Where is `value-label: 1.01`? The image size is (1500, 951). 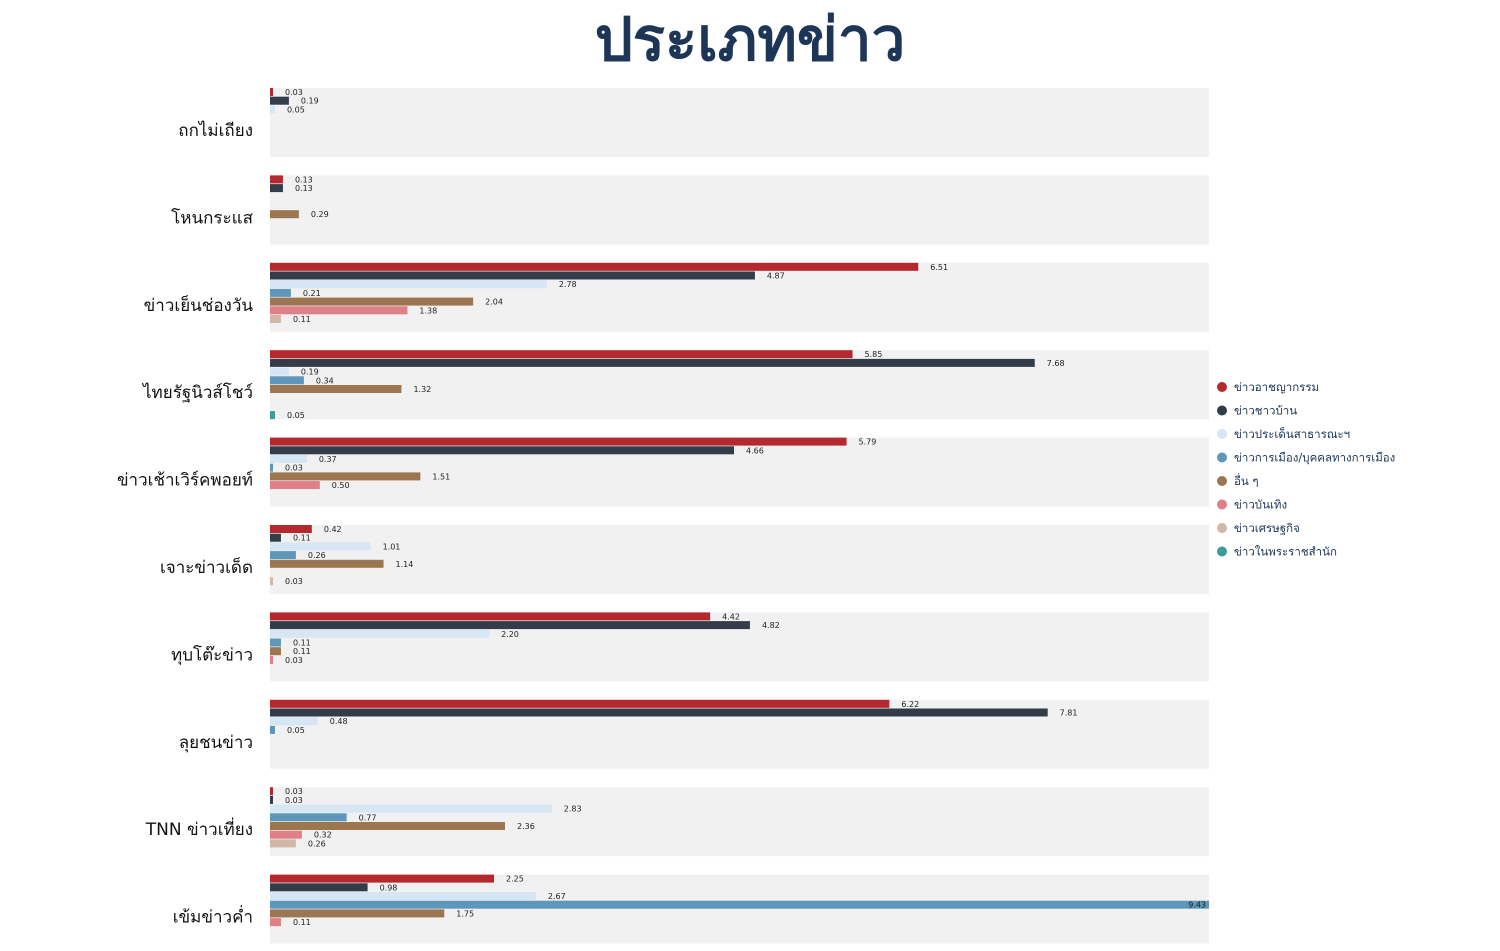
value-label: 1.01 is located at coordinates (392, 546).